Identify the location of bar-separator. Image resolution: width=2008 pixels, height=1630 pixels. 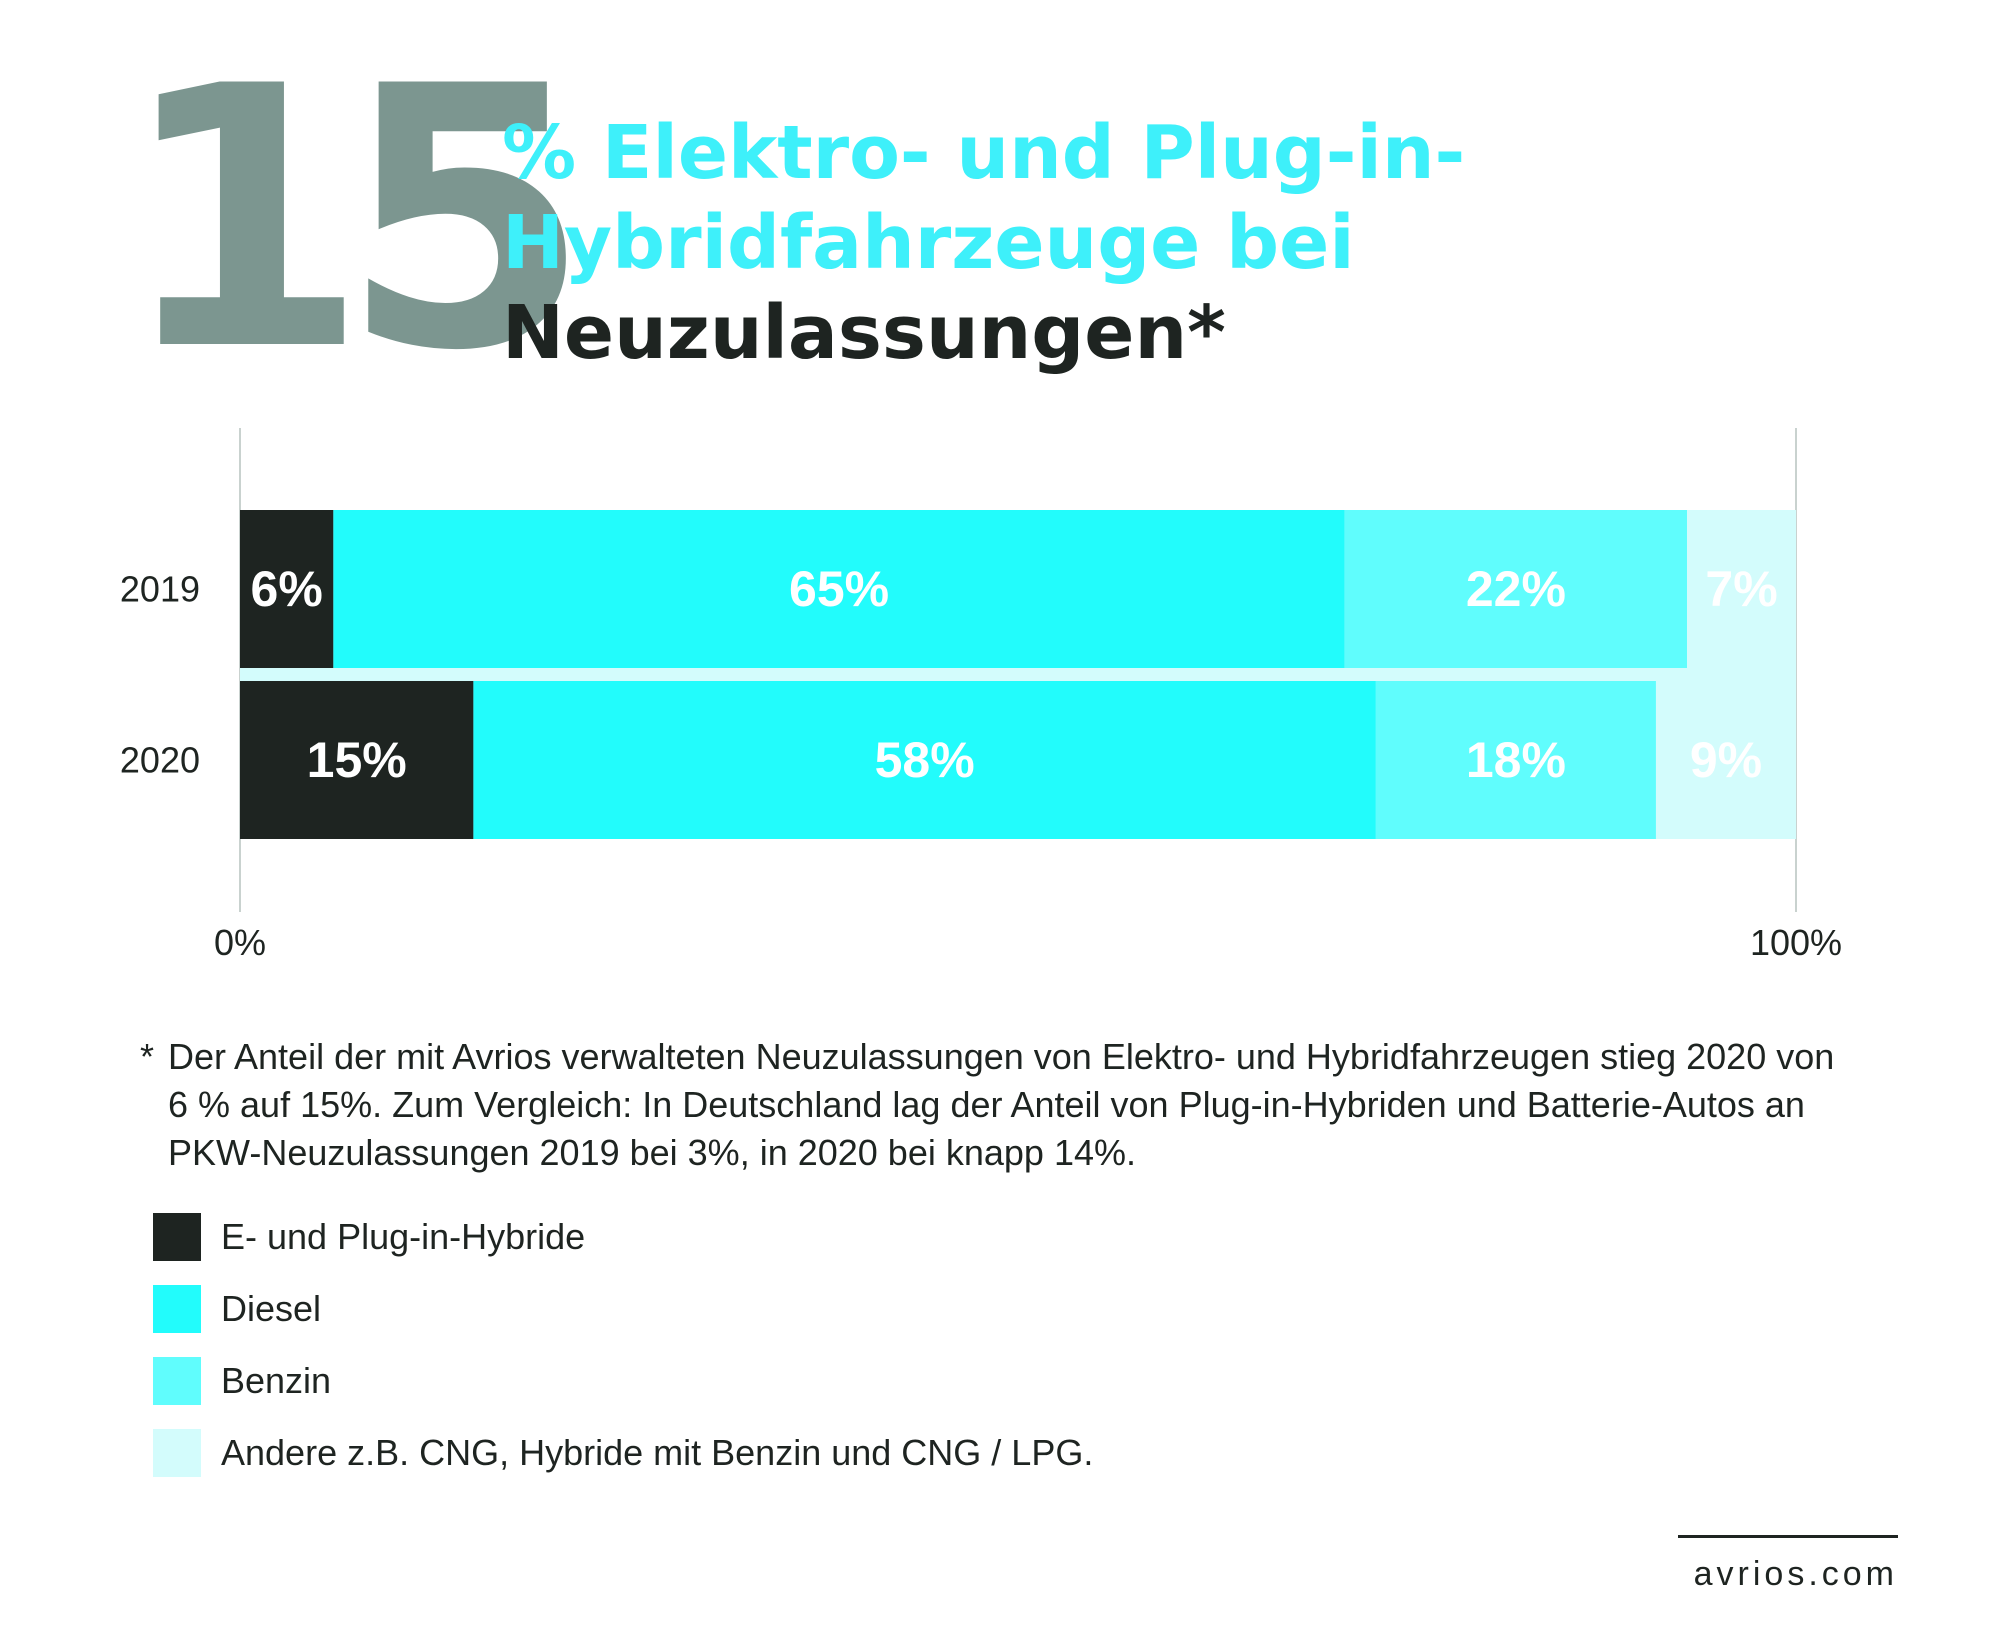
(1018, 674).